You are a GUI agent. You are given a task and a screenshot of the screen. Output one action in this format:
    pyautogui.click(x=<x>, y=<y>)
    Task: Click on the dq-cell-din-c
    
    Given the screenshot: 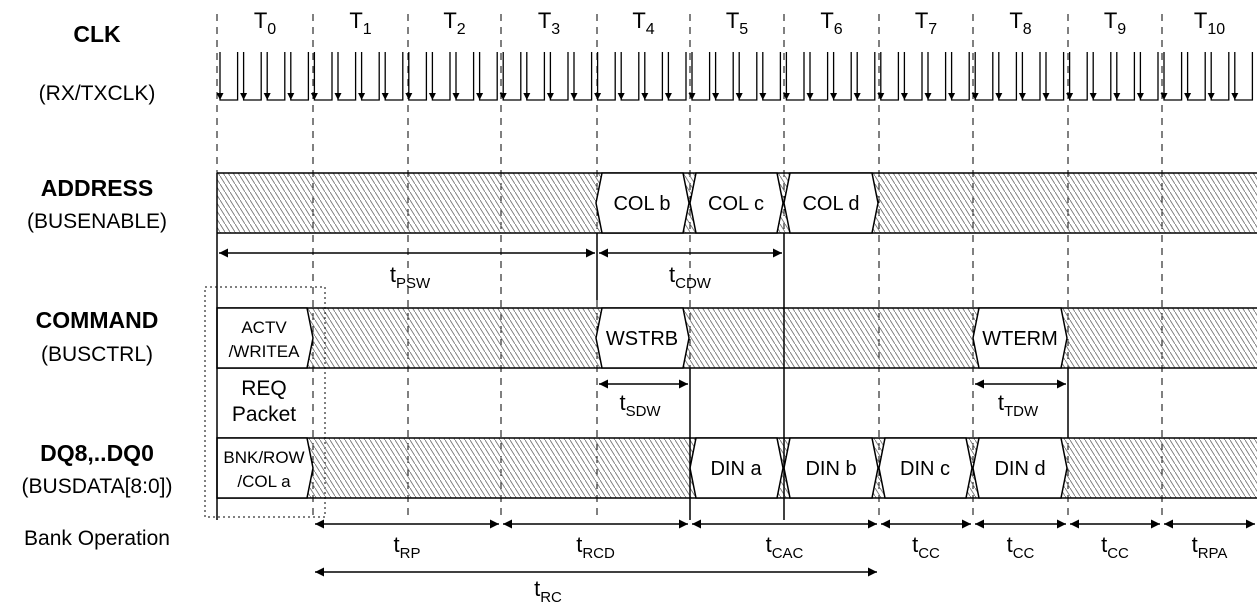 What is the action you would take?
    pyautogui.click(x=925, y=468)
    